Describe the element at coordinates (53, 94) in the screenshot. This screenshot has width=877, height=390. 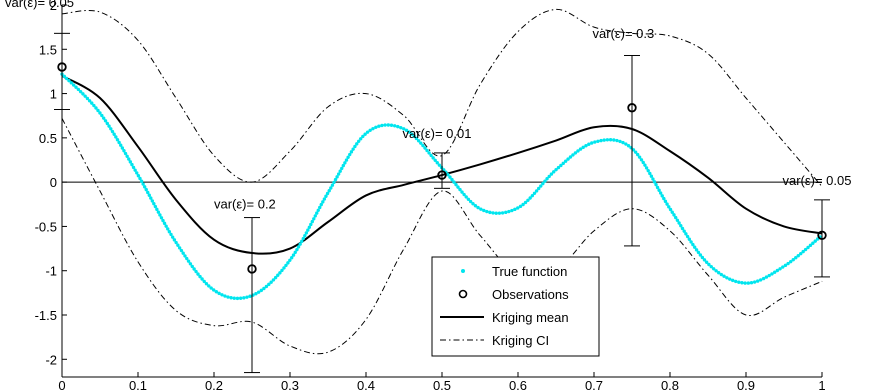
I see `y-tick-label: 1` at that location.